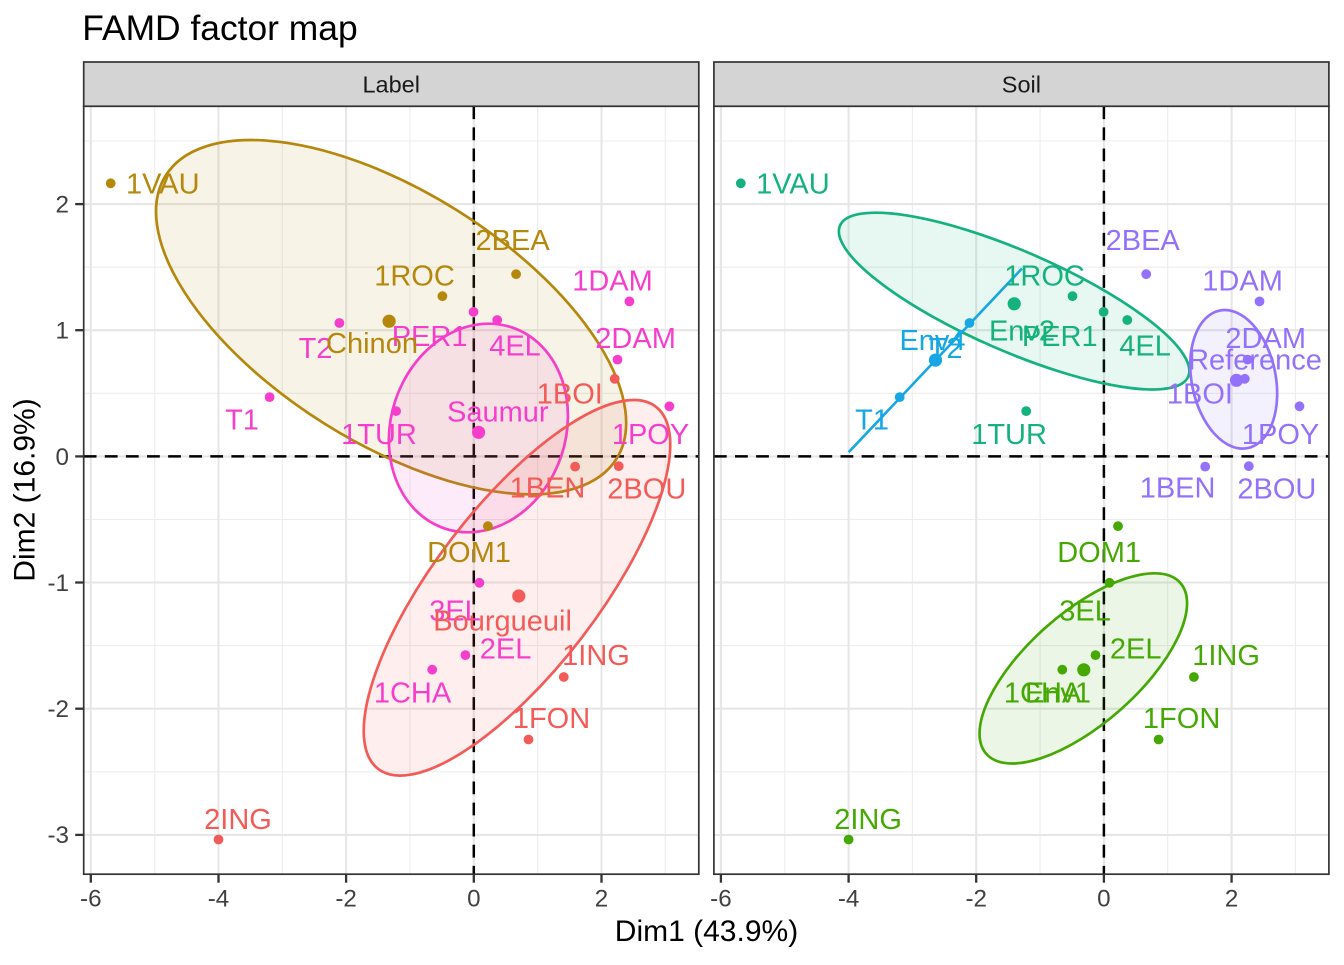 Image resolution: width=1344 pixels, height=965 pixels. Describe the element at coordinates (372, 344) in the screenshot. I see `svg-text: Chinon` at that location.